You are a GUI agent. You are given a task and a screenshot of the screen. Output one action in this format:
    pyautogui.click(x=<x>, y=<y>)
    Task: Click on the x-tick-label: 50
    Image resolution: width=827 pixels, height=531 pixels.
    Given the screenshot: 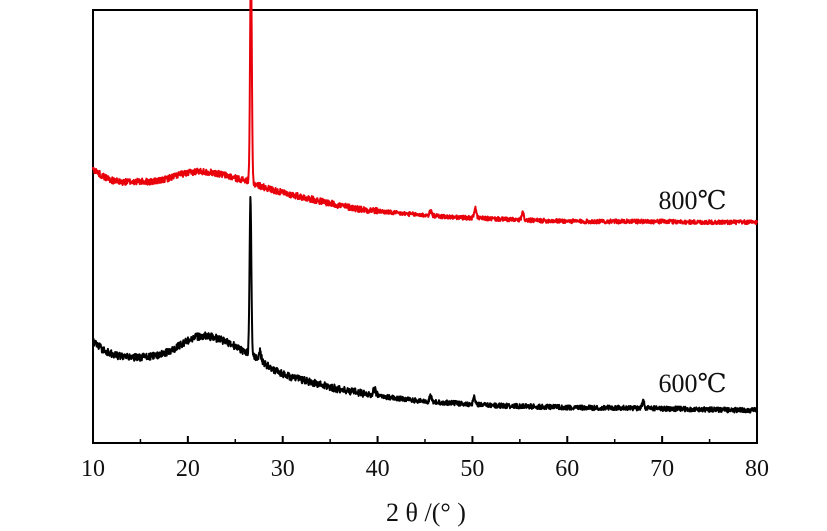 What is the action you would take?
    pyautogui.click(x=472, y=469)
    